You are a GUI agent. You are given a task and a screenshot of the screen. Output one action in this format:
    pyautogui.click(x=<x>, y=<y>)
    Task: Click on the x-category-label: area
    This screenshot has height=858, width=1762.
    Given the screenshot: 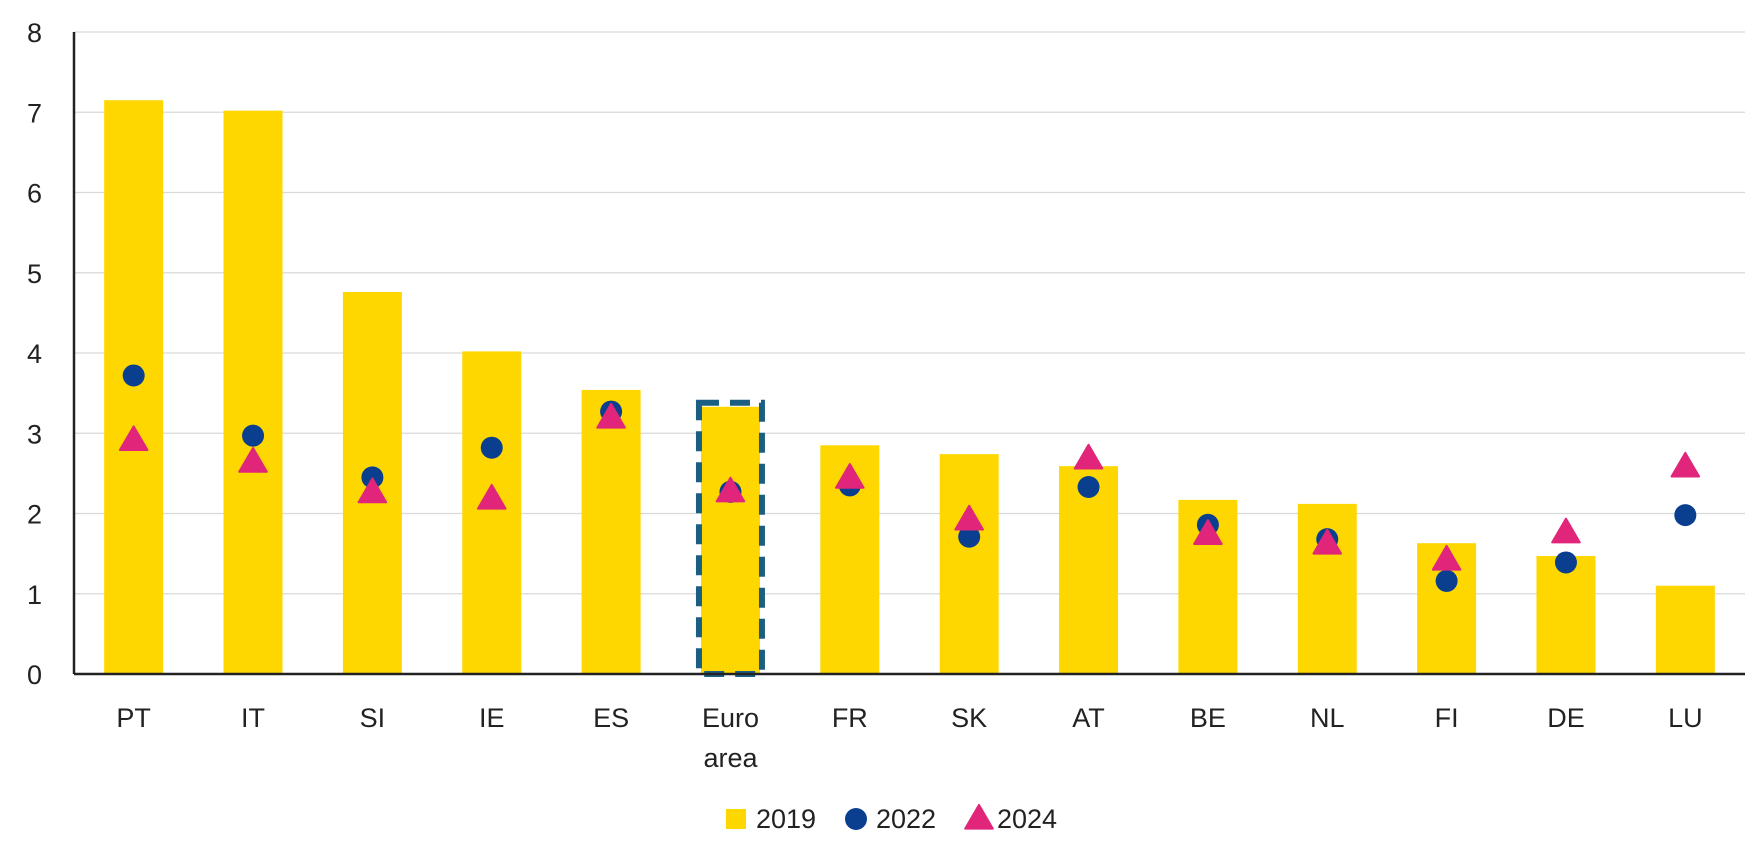 What is the action you would take?
    pyautogui.click(x=730, y=758)
    